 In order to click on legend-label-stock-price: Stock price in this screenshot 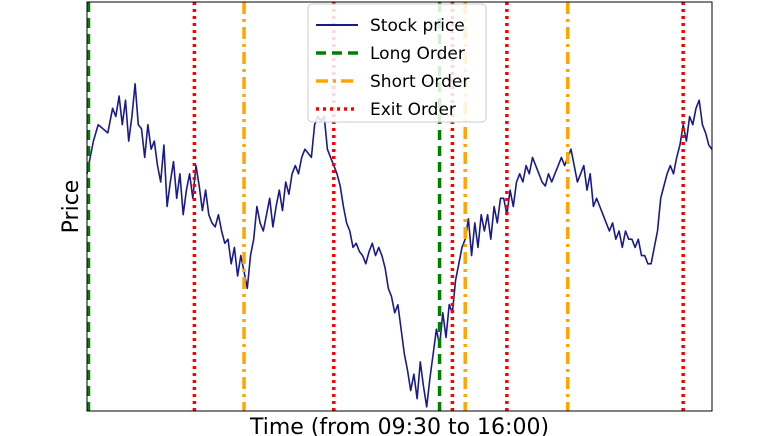, I will do `click(417, 26)`.